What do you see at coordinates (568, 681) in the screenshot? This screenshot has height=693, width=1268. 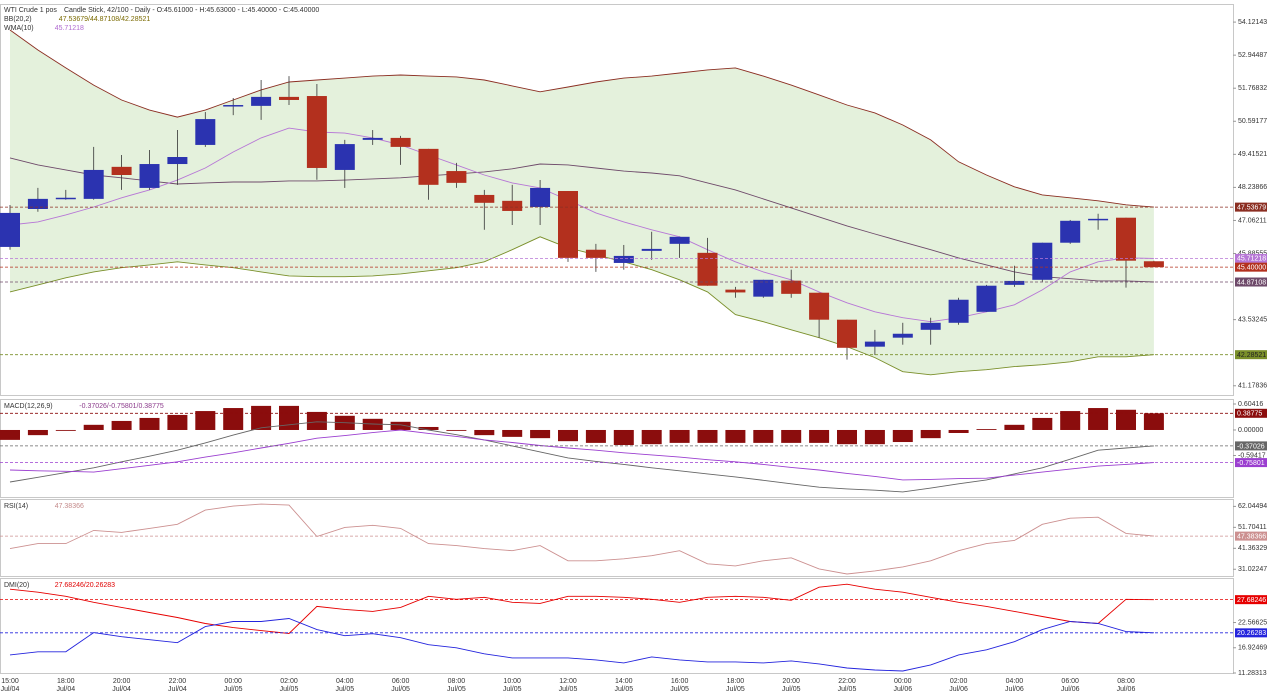 I see `x-tick-label: 12:00` at bounding box center [568, 681].